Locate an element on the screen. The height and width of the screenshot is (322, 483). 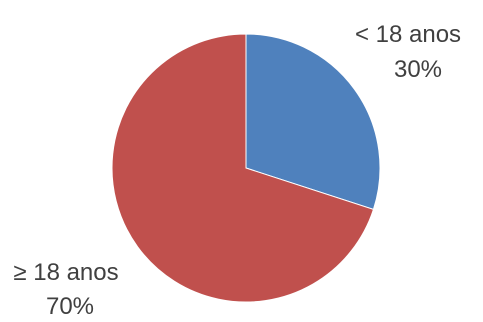
slice-label-under-18: < 18 anos is located at coordinates (408, 34).